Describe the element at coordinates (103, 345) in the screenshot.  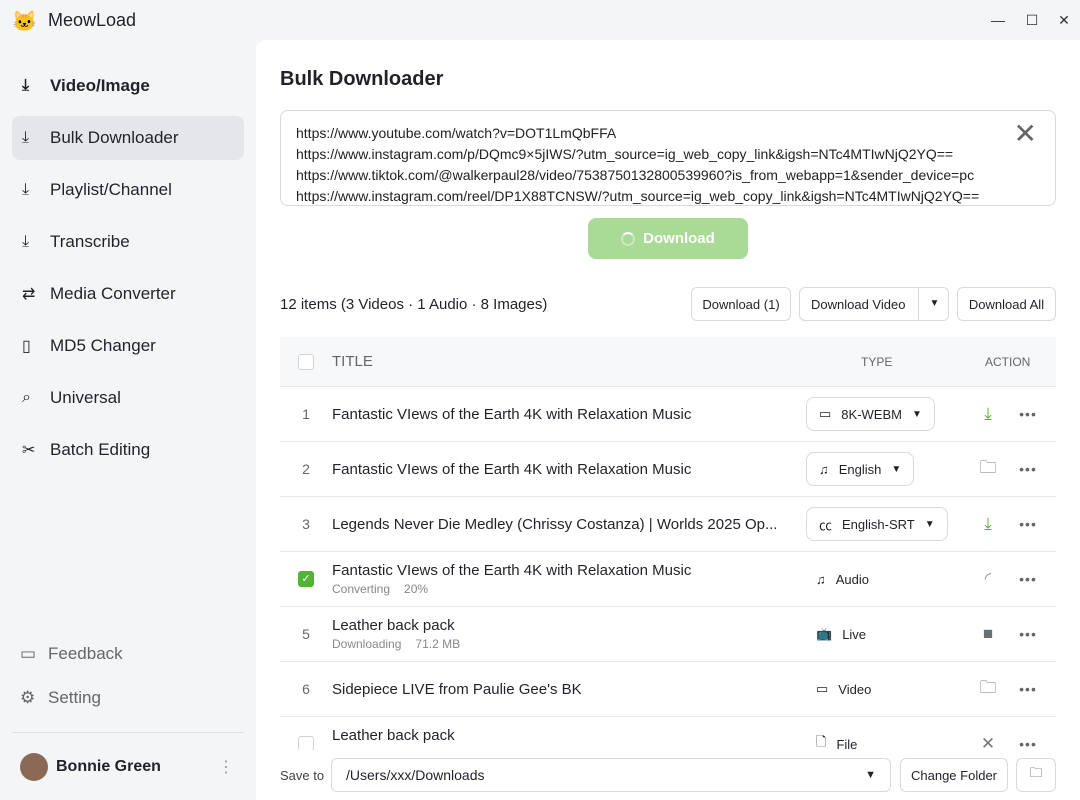
I see `sidebar-item-label: MD5 Changer` at that location.